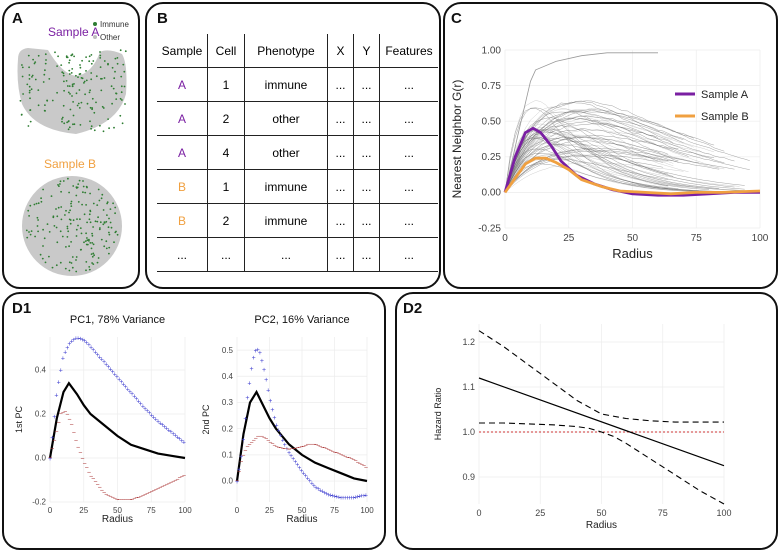  I want to click on header-y: Y, so click(366, 51).